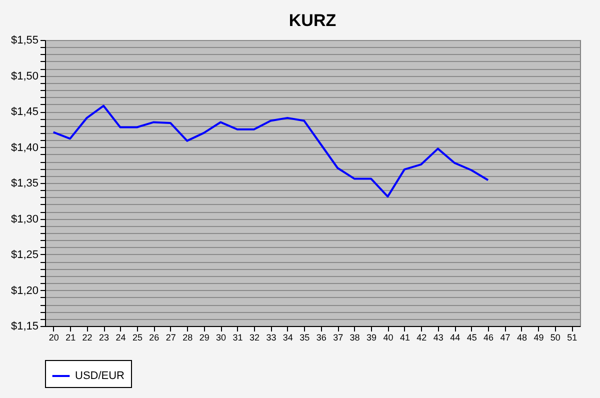 The height and width of the screenshot is (398, 600). What do you see at coordinates (521, 337) in the screenshot?
I see `x-tick-label: 48` at bounding box center [521, 337].